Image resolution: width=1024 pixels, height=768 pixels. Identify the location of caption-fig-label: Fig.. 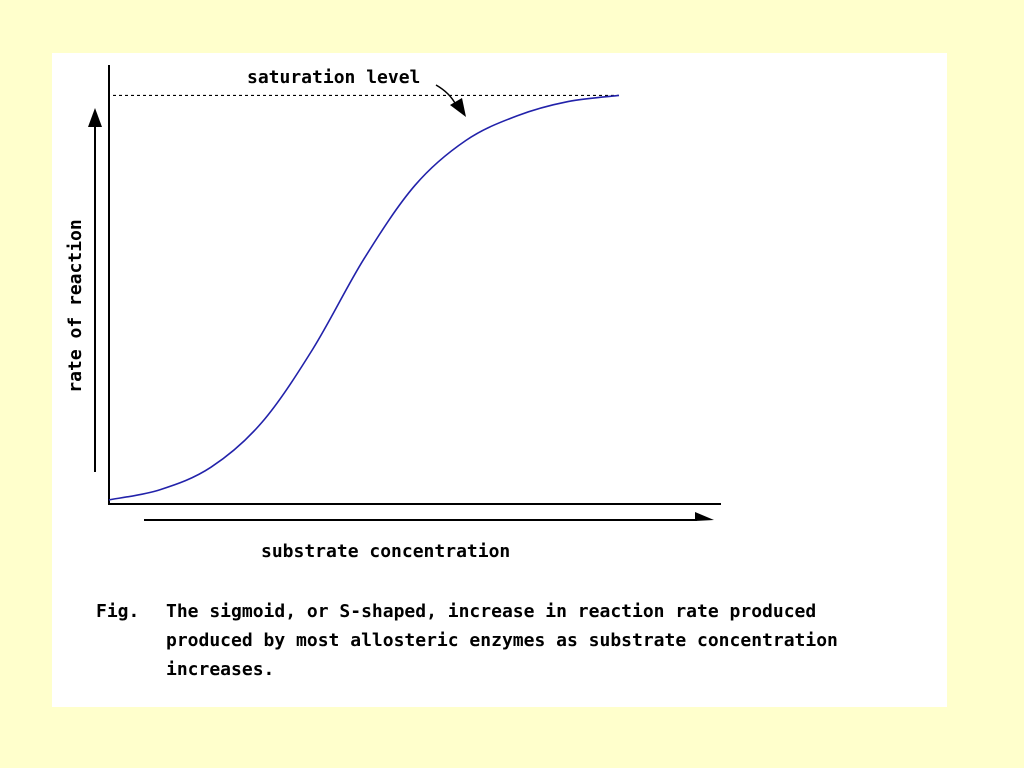
(118, 611).